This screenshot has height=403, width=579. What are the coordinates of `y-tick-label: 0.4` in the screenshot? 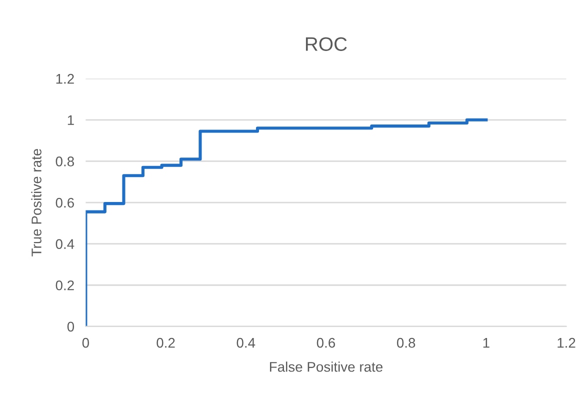 It's located at (65, 244).